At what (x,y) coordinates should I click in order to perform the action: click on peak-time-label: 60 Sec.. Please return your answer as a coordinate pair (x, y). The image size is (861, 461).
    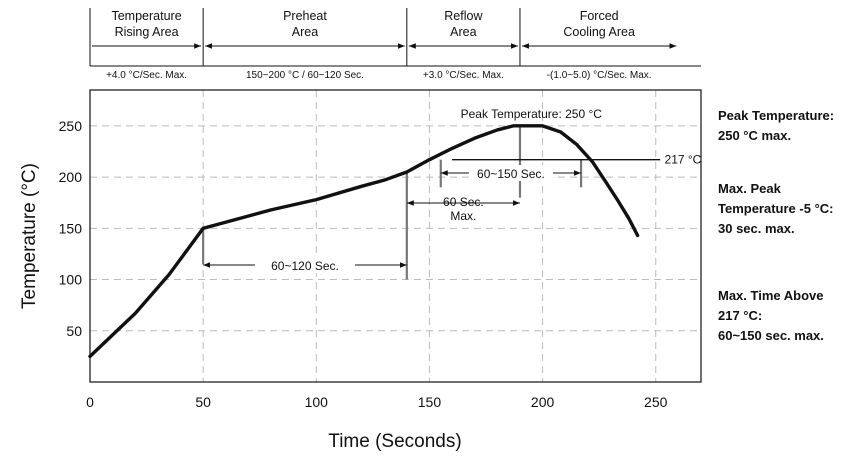
    Looking at the image, I should click on (463, 202).